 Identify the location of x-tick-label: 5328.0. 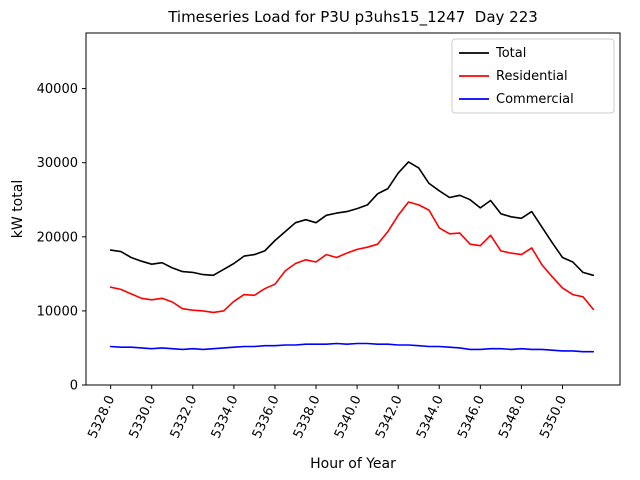
(101, 417).